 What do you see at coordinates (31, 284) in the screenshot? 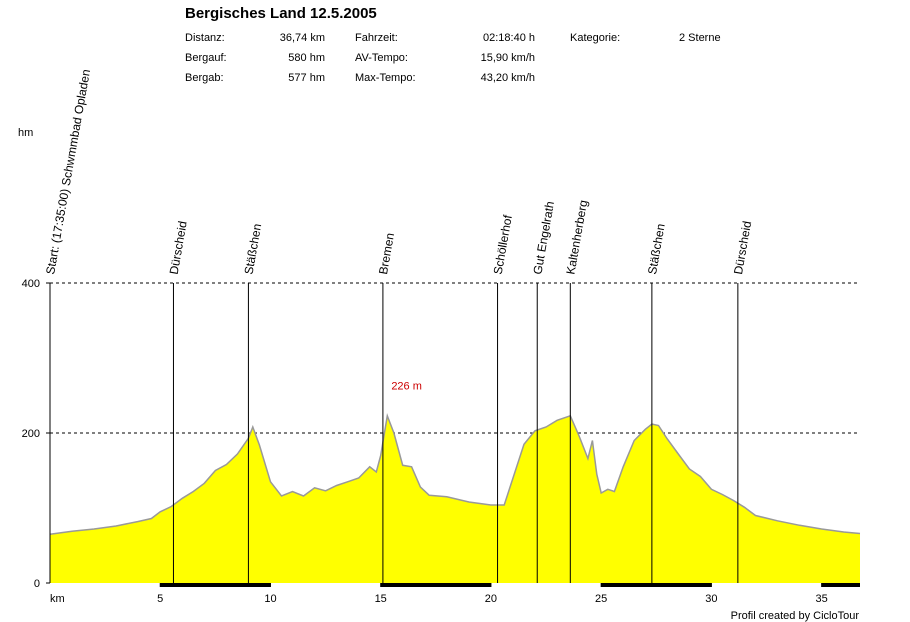
I see `y-tick-label-2: 400` at bounding box center [31, 284].